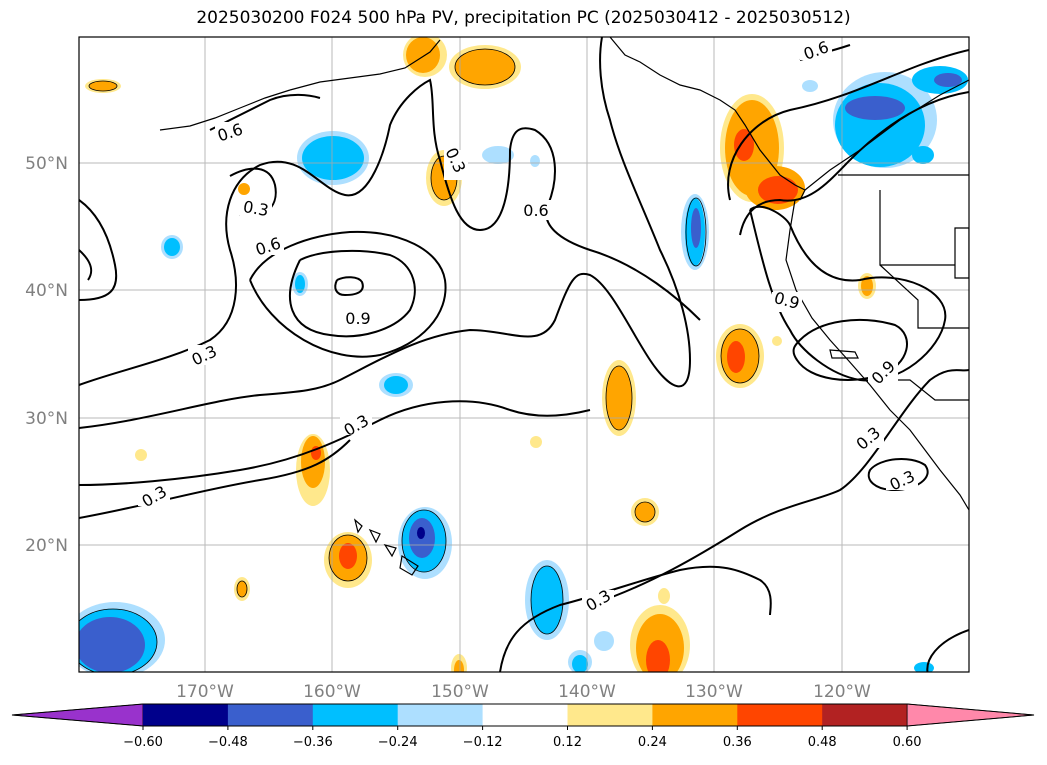  Describe the element at coordinates (822, 742) in the screenshot. I see `colorbar-tick-label: 0.48` at that location.